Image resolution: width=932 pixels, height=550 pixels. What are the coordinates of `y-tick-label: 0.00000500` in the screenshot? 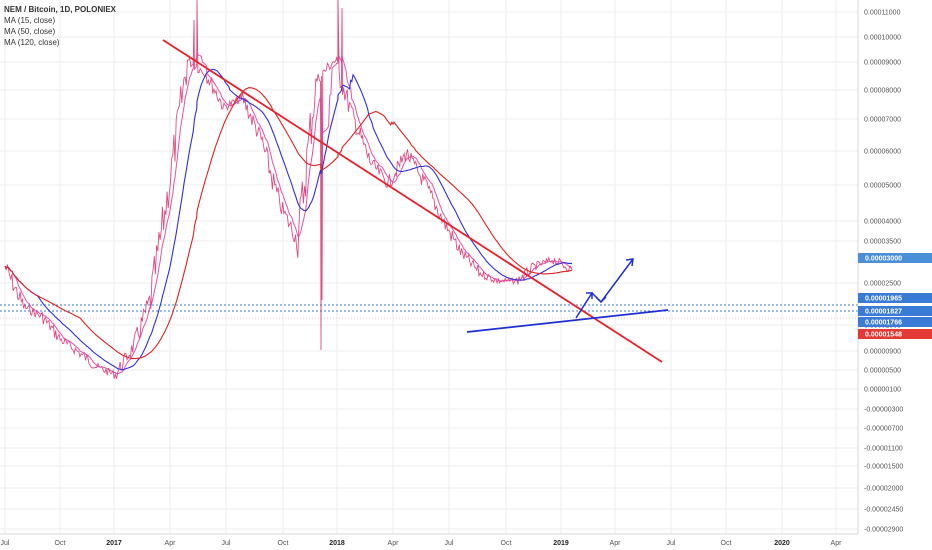 It's located at (882, 371).